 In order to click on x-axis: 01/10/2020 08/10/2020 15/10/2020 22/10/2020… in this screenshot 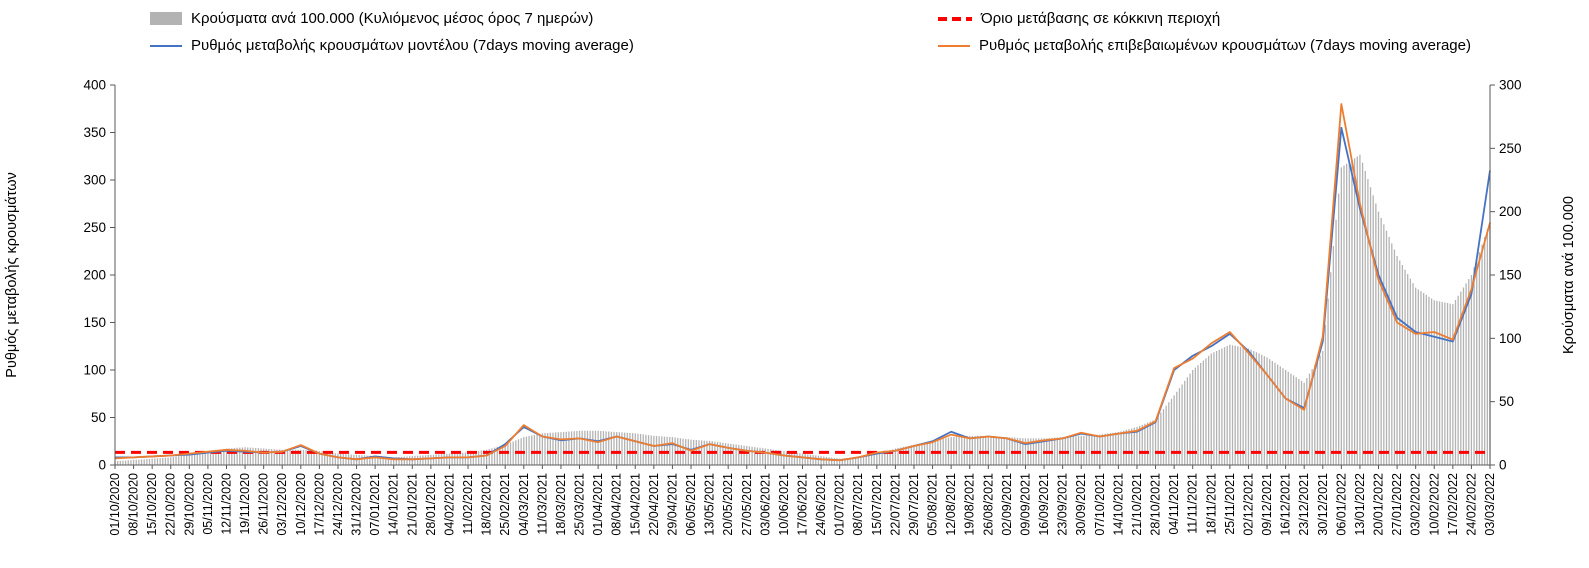, I will do `click(802, 500)`.